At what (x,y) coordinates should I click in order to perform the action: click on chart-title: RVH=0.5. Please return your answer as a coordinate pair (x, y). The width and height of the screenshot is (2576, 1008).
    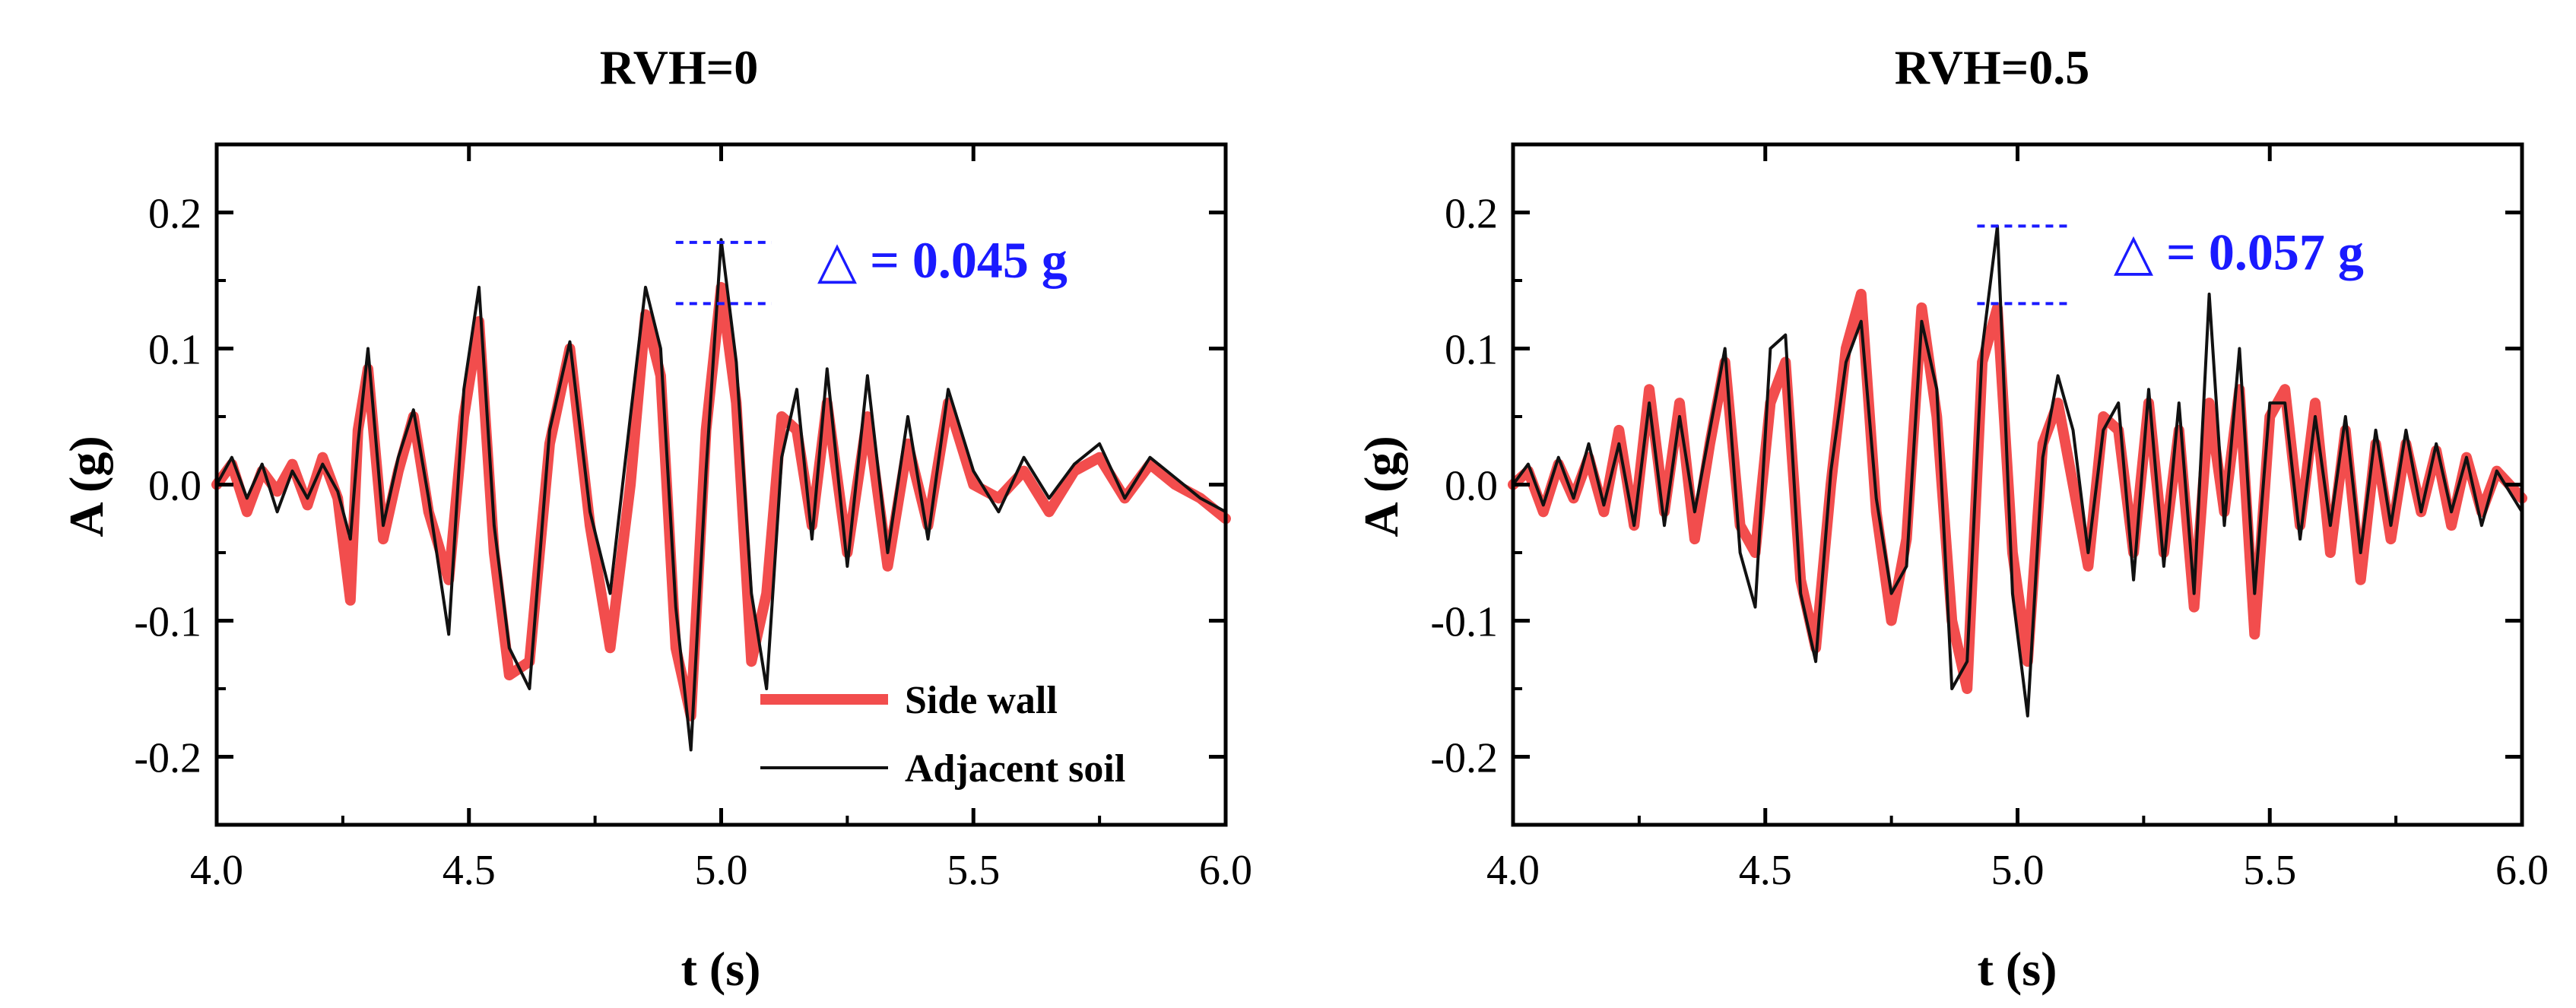
    Looking at the image, I should click on (1992, 67).